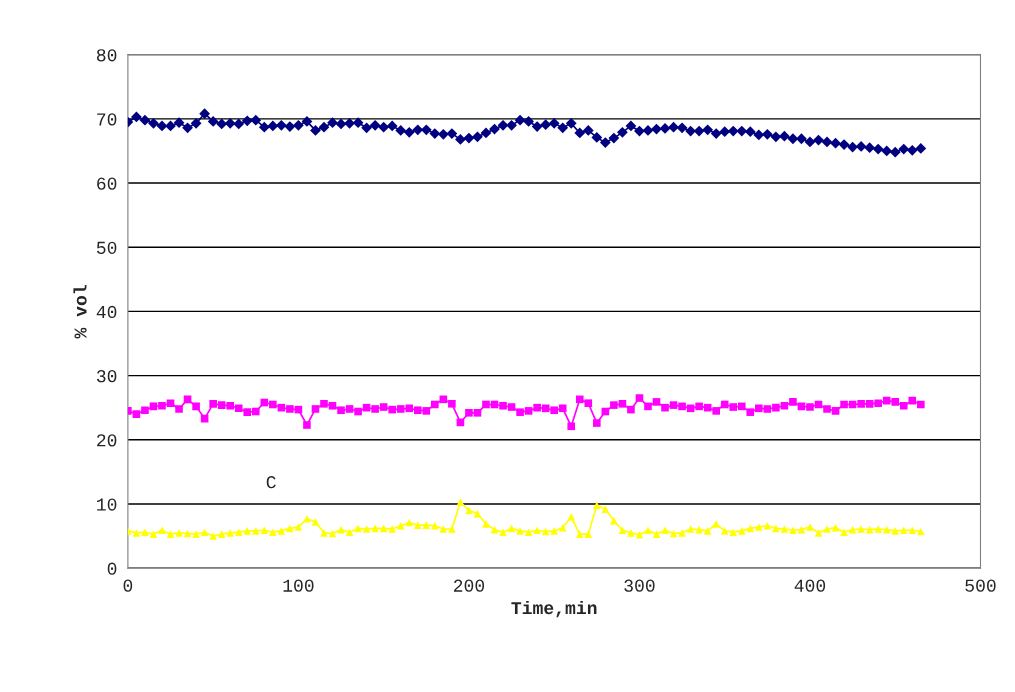  Describe the element at coordinates (106, 247) in the screenshot. I see `y-tick-label: 50` at that location.